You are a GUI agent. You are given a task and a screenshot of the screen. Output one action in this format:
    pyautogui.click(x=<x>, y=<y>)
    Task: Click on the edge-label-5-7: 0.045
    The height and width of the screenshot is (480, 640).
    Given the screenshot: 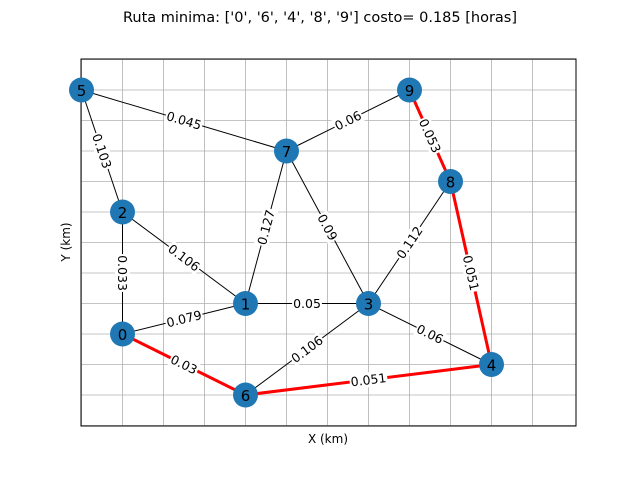 What is the action you would take?
    pyautogui.click(x=184, y=120)
    